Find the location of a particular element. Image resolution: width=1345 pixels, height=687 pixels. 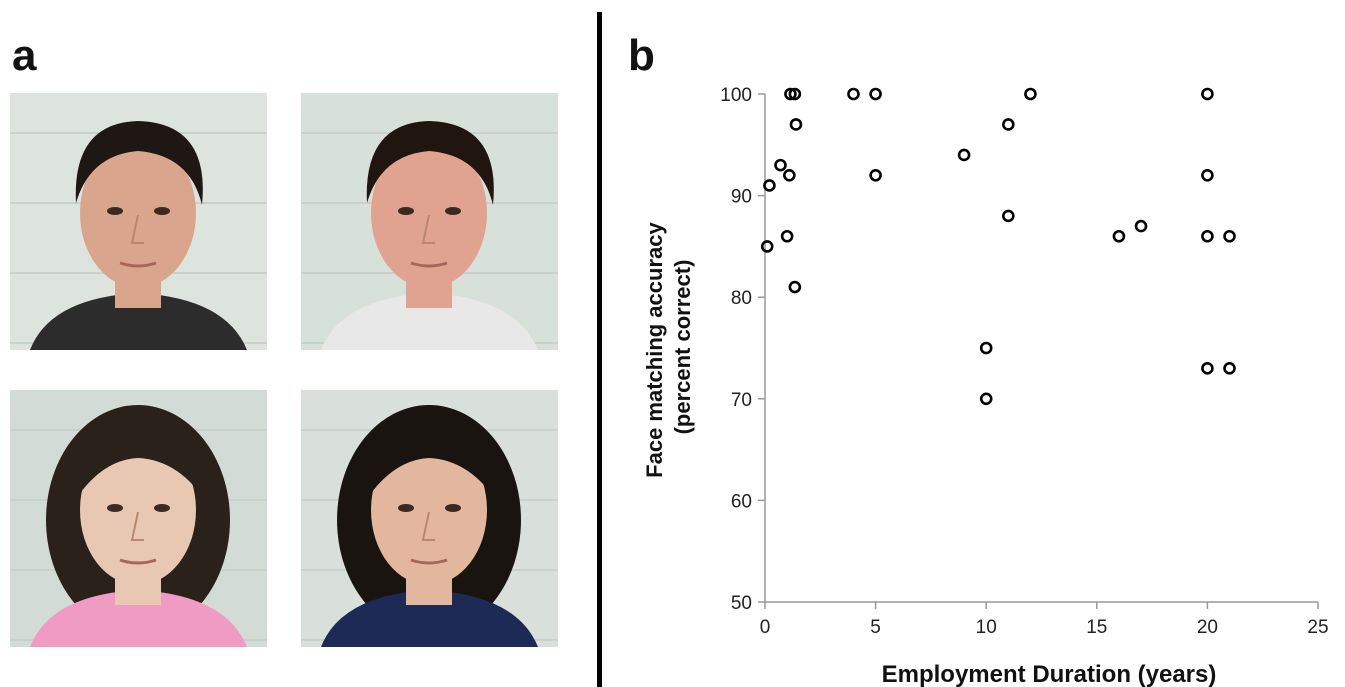

photo-bottom-right is located at coordinates (429, 518).